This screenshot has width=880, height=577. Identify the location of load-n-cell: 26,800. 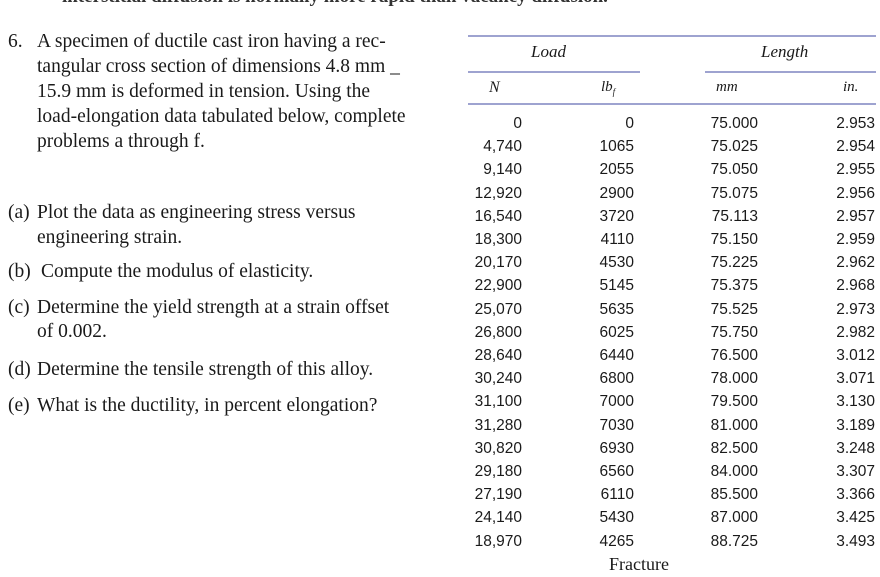
(498, 332).